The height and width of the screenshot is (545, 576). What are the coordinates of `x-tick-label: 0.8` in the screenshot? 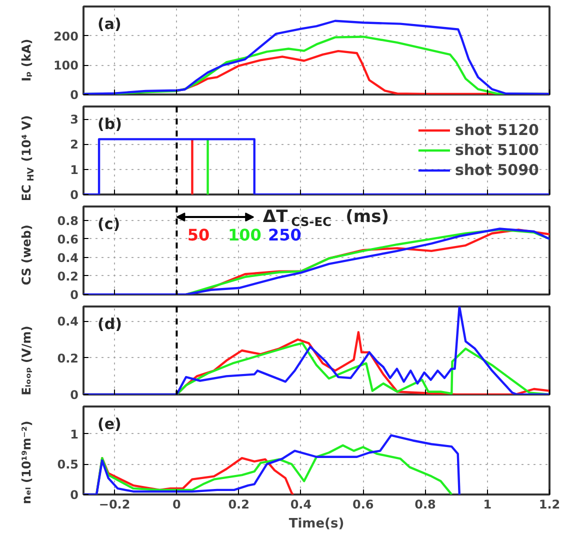 It's located at (425, 505).